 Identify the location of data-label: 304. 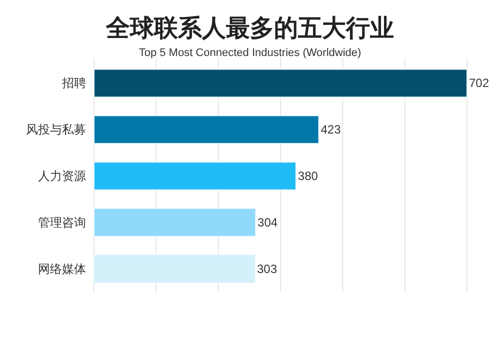
(268, 222).